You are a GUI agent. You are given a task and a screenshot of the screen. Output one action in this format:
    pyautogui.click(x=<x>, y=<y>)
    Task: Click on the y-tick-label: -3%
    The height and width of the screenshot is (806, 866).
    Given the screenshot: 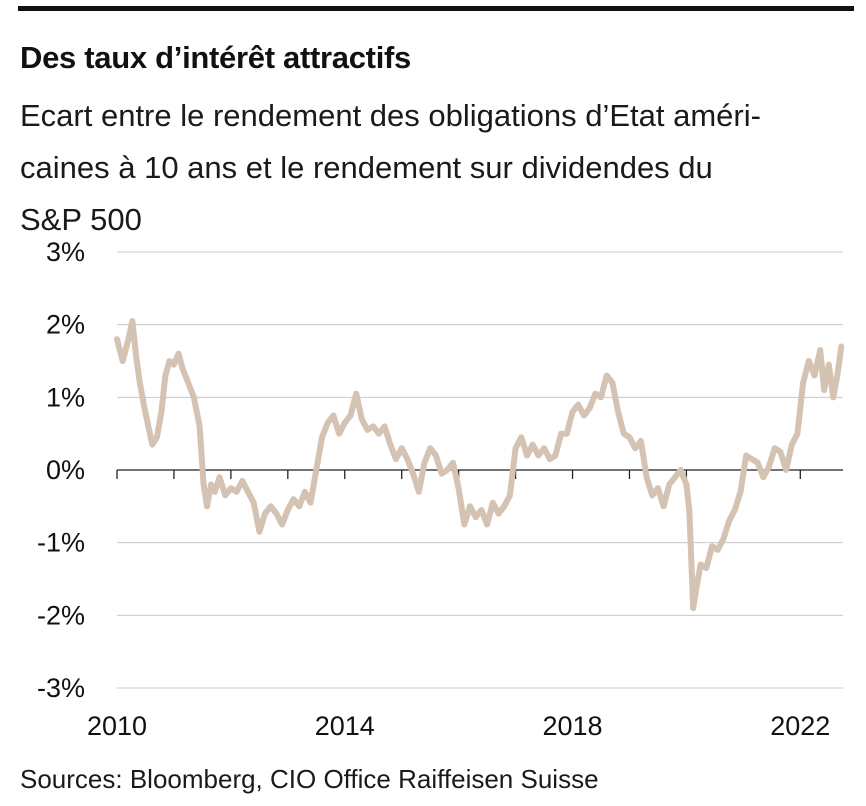 What is the action you would take?
    pyautogui.click(x=61, y=688)
    